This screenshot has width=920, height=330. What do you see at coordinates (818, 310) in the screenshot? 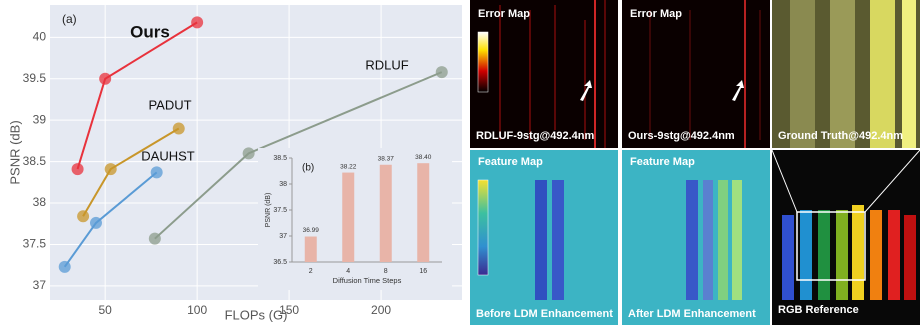
I see `panel-caption: RGB Reference` at bounding box center [818, 310].